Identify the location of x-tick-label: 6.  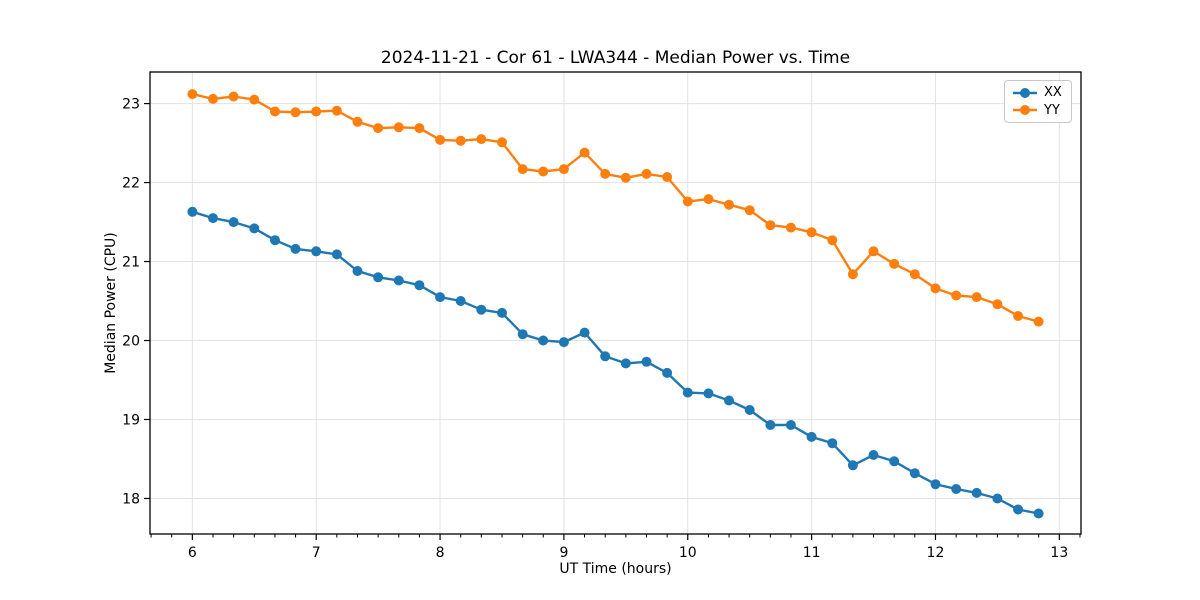
(192, 553).